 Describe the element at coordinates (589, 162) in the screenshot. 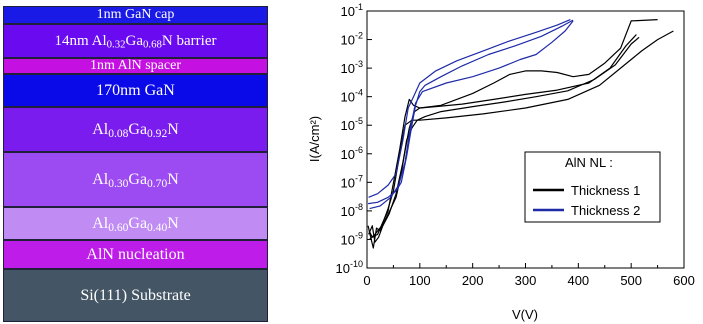

I see `legend-title: AlN NL :` at that location.